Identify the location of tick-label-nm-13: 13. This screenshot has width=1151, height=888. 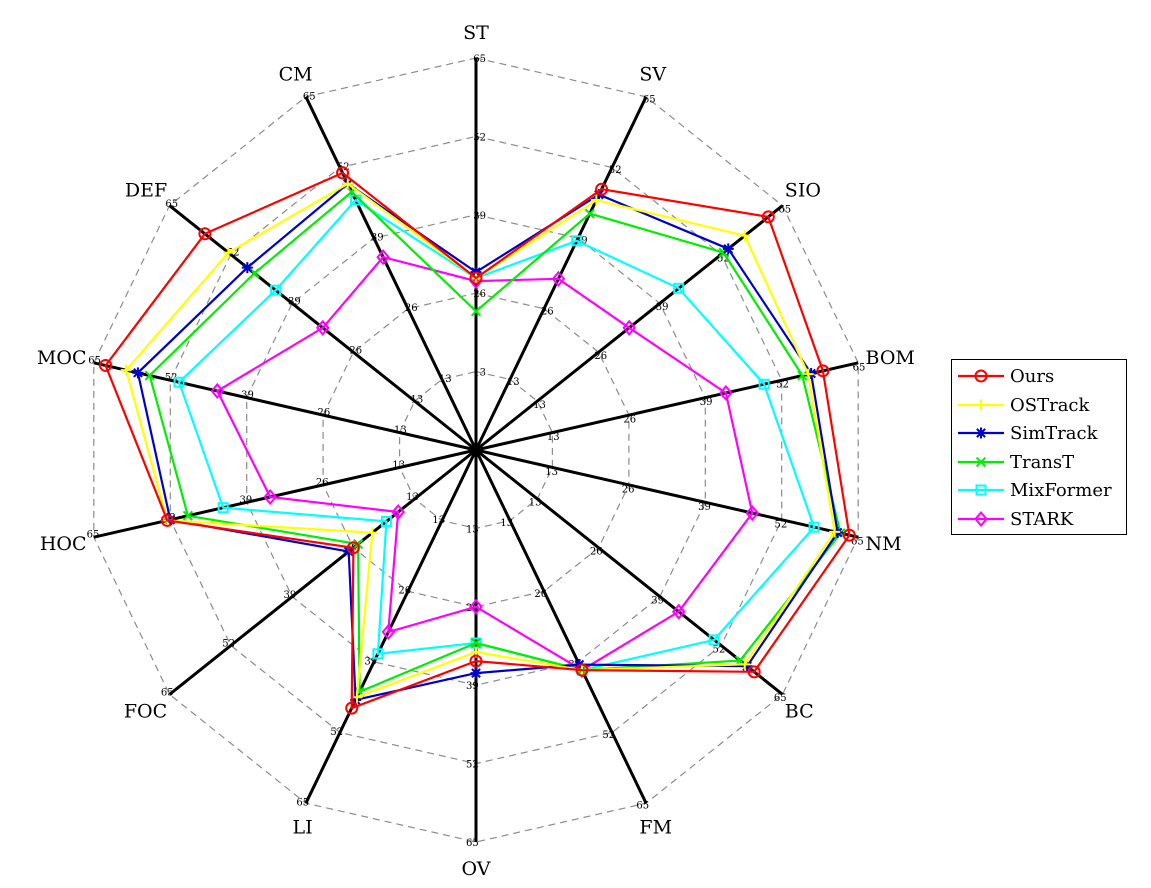
(551, 472).